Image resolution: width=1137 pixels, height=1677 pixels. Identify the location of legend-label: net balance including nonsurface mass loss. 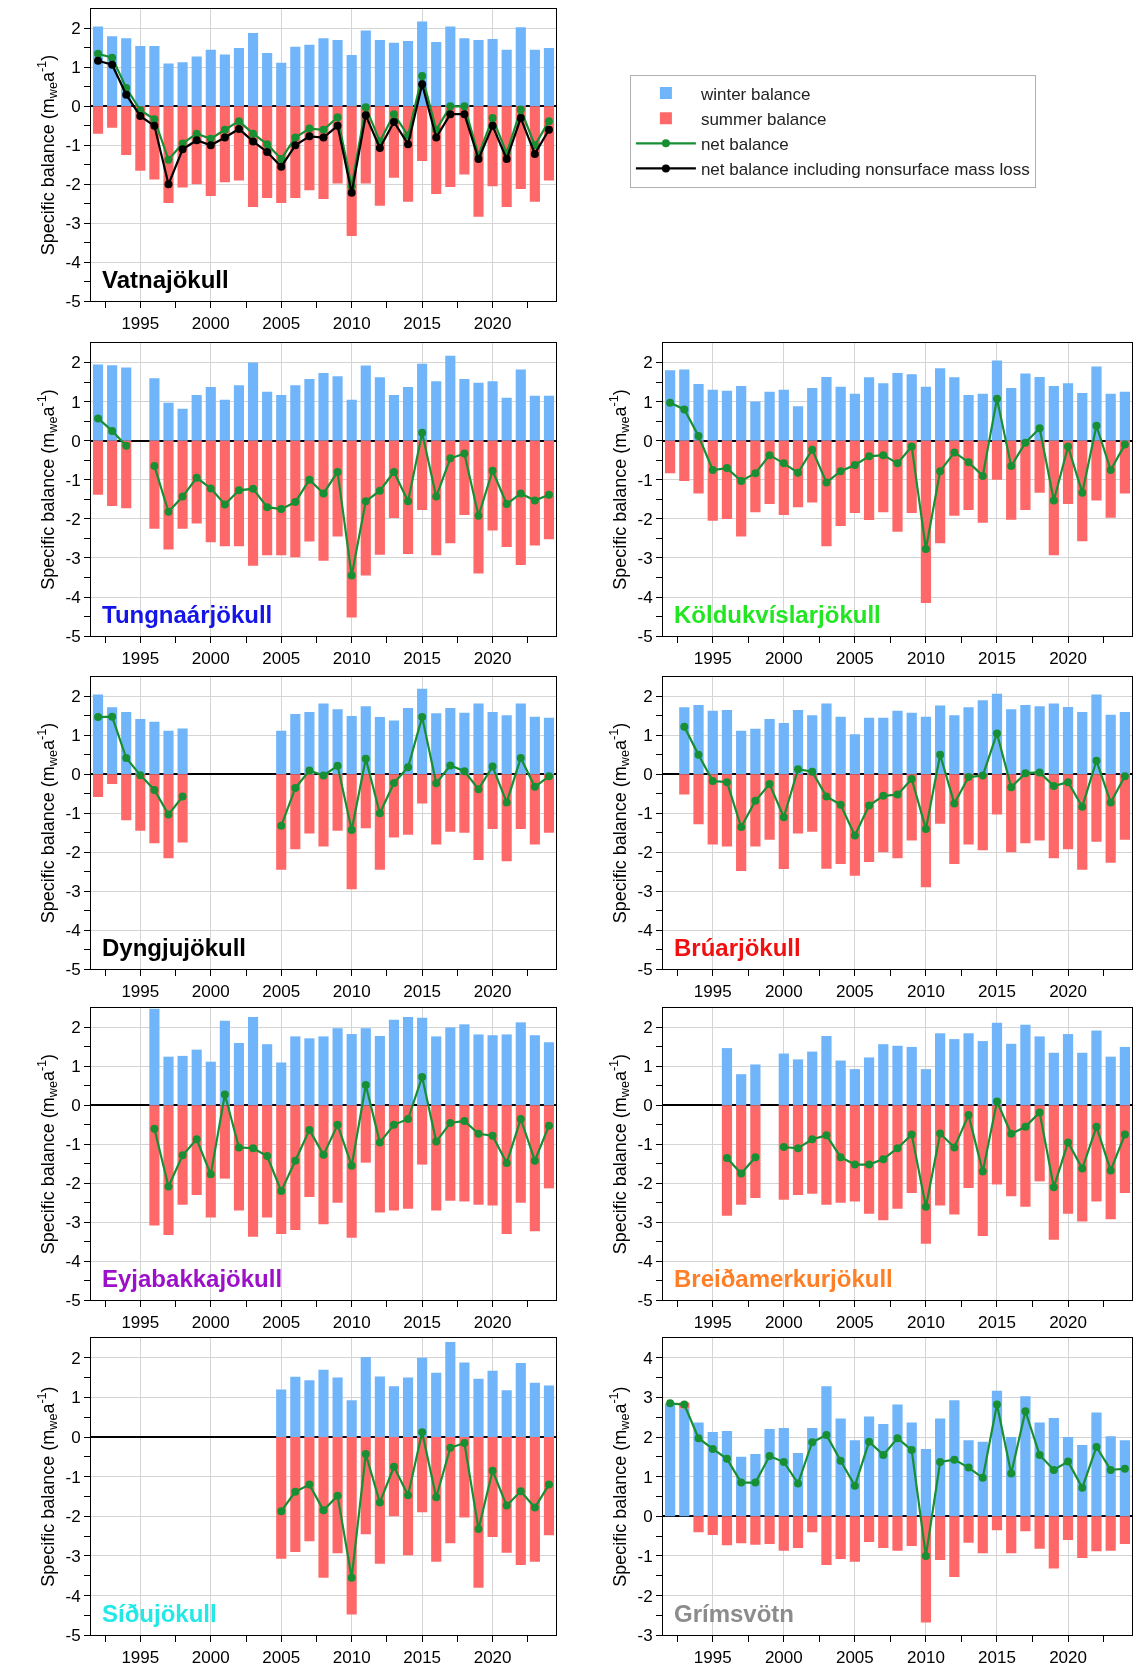
(865, 170).